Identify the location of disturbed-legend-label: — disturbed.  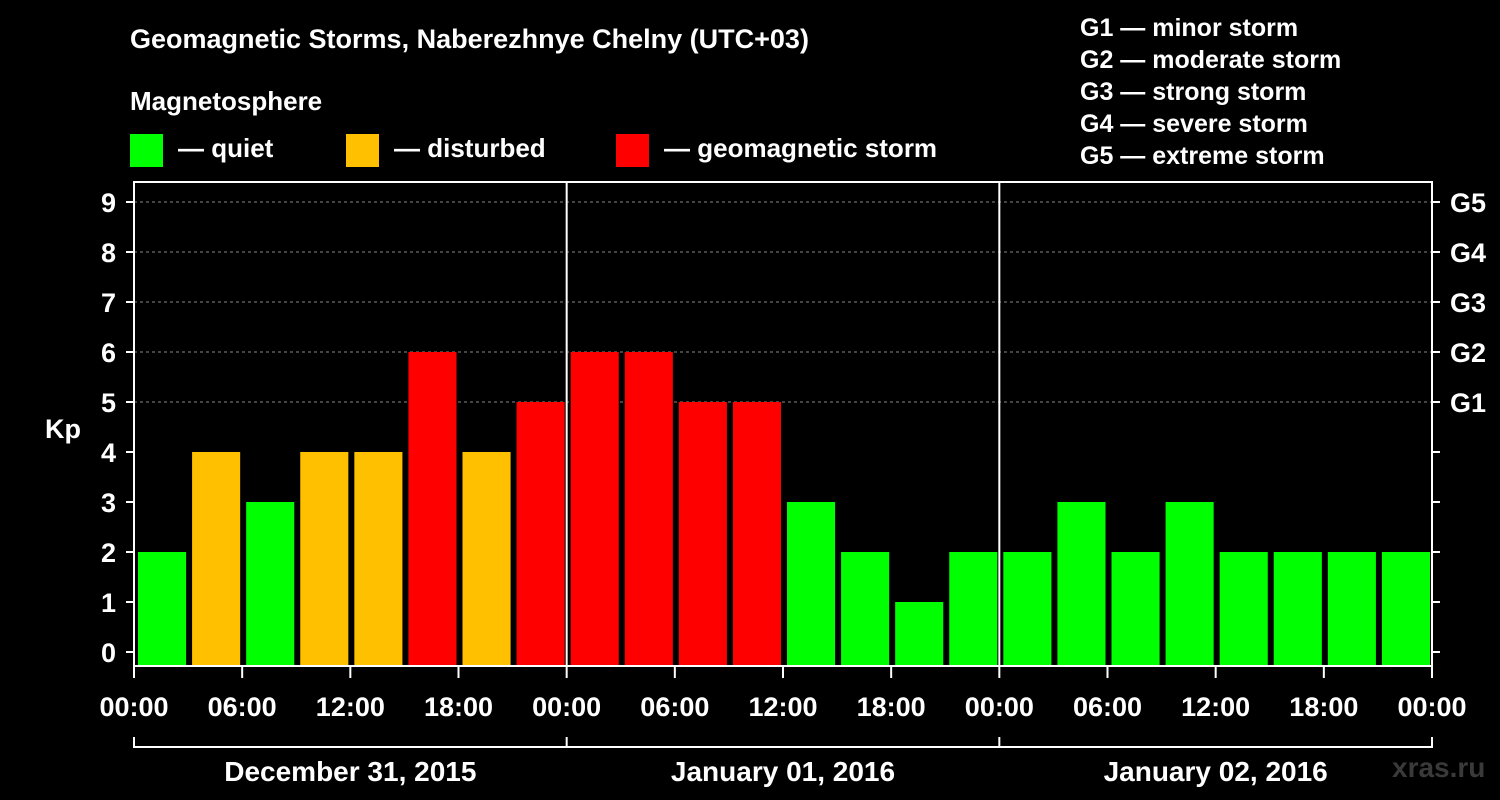
(470, 148).